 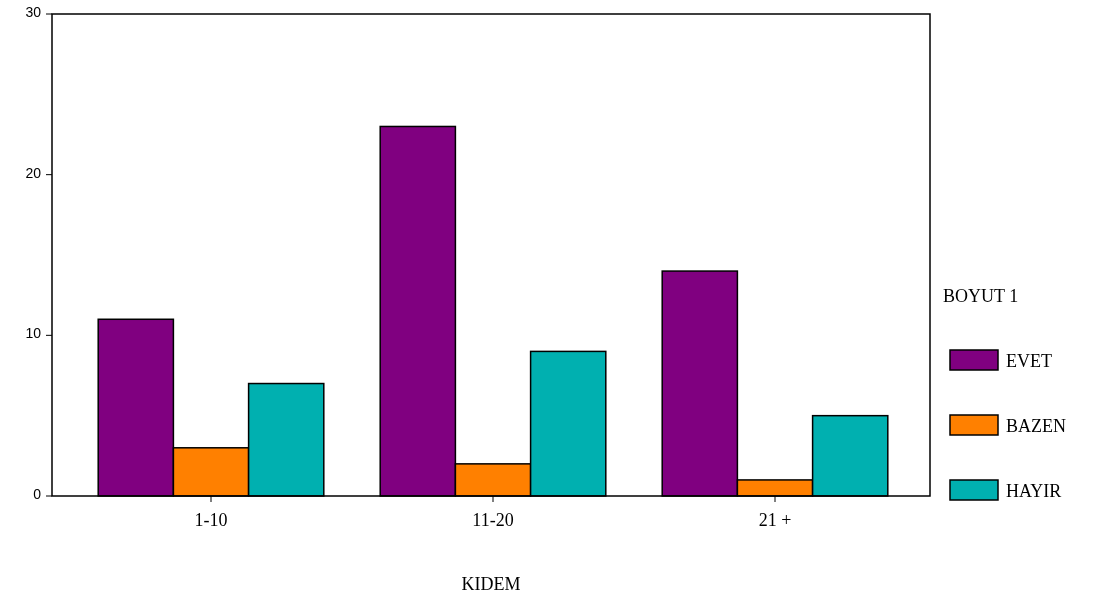 What do you see at coordinates (1034, 491) in the screenshot?
I see `legend-label: HAYIR` at bounding box center [1034, 491].